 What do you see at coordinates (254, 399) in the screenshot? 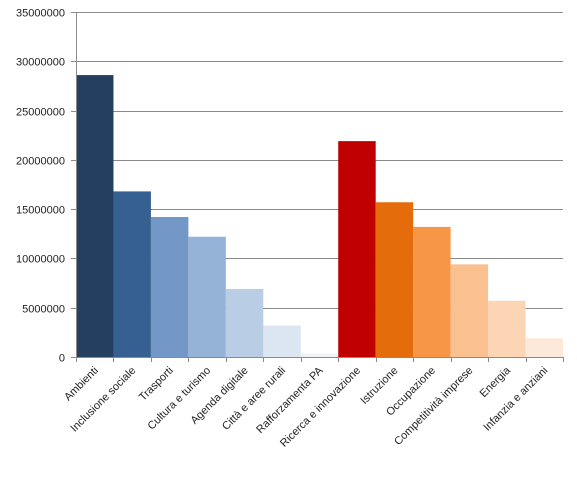
I see `x-category-label: Città e aree rurali` at bounding box center [254, 399].